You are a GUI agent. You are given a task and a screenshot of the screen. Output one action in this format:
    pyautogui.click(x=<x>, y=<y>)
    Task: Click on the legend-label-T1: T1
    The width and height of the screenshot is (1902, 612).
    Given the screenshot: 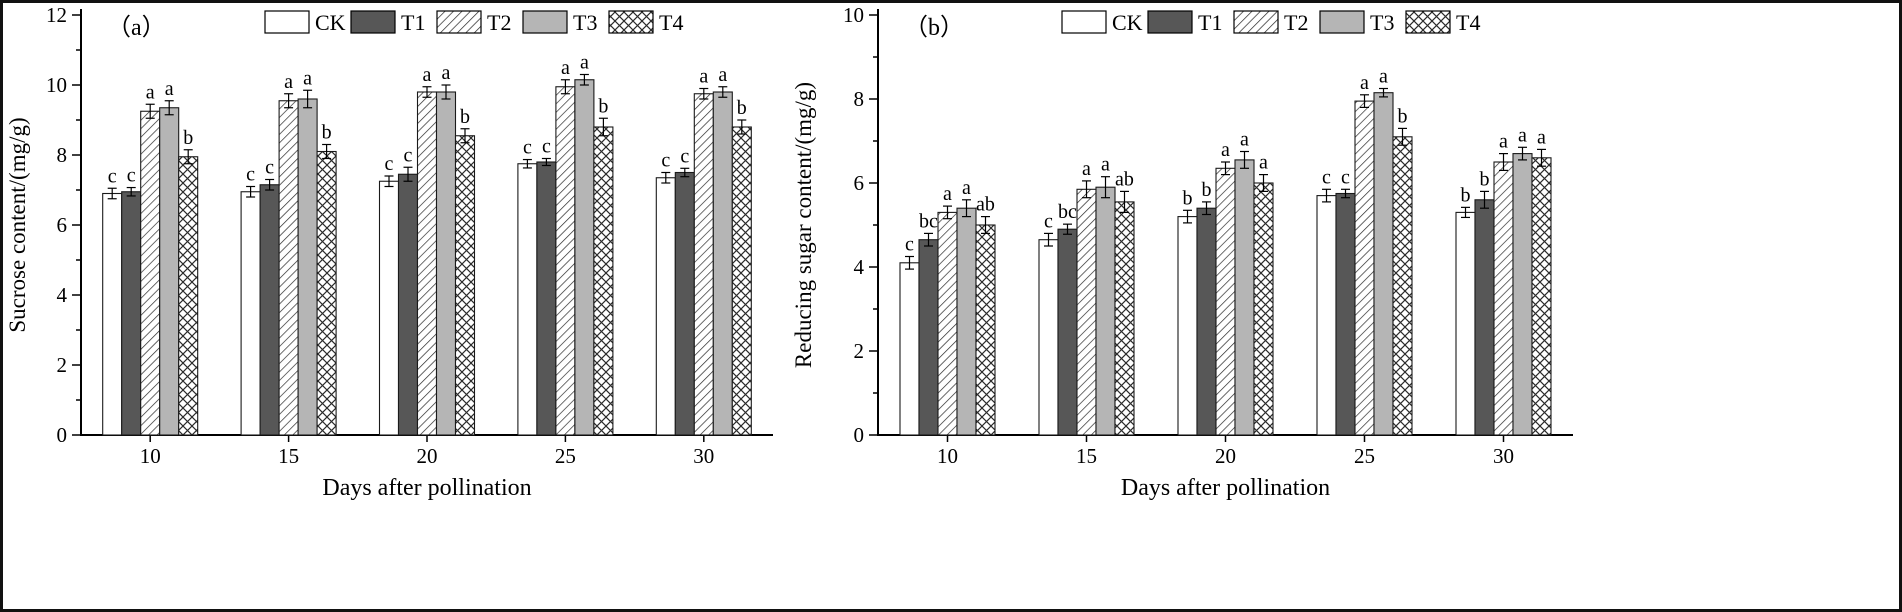 What is the action you would take?
    pyautogui.click(x=413, y=22)
    